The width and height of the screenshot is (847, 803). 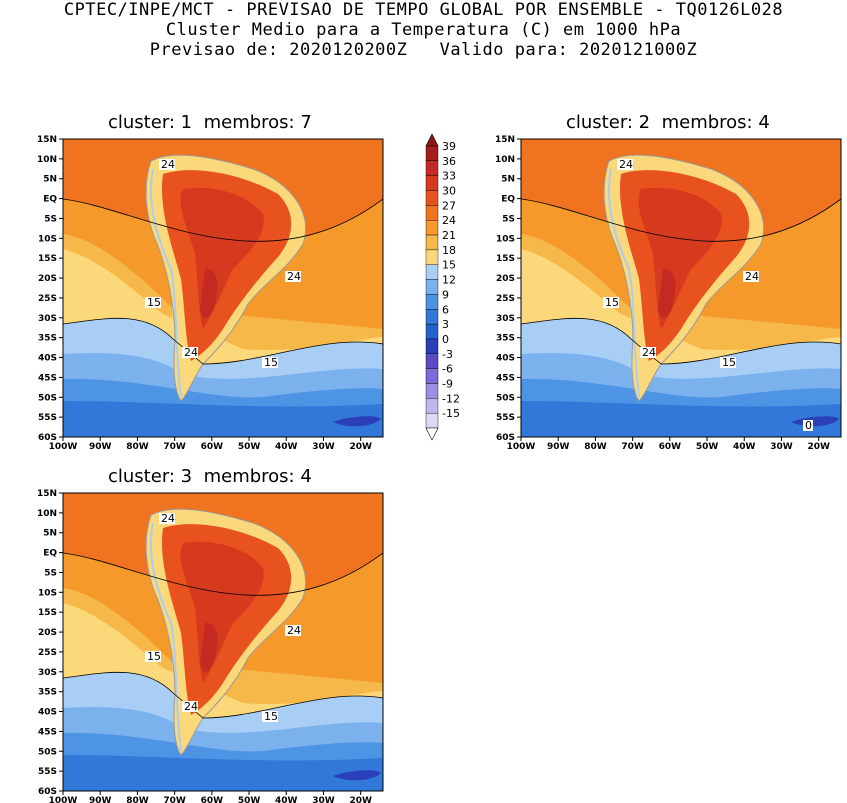 I want to click on colorbar-label: 21, so click(x=449, y=235).